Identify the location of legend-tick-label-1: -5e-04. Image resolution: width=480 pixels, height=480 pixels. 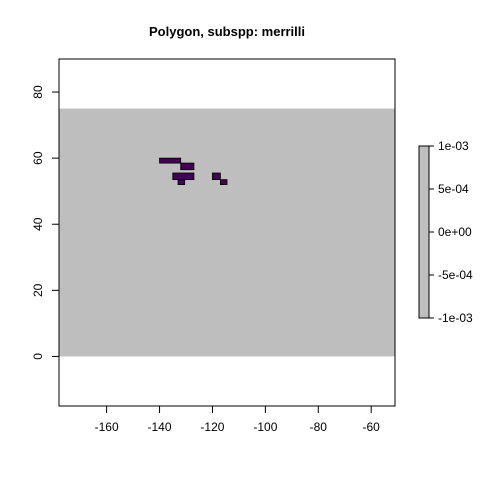
(455, 275).